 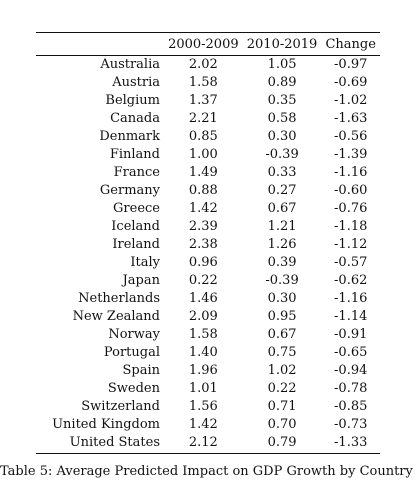 What do you see at coordinates (106, 424) in the screenshot?
I see `country-cell: United Kingdom` at bounding box center [106, 424].